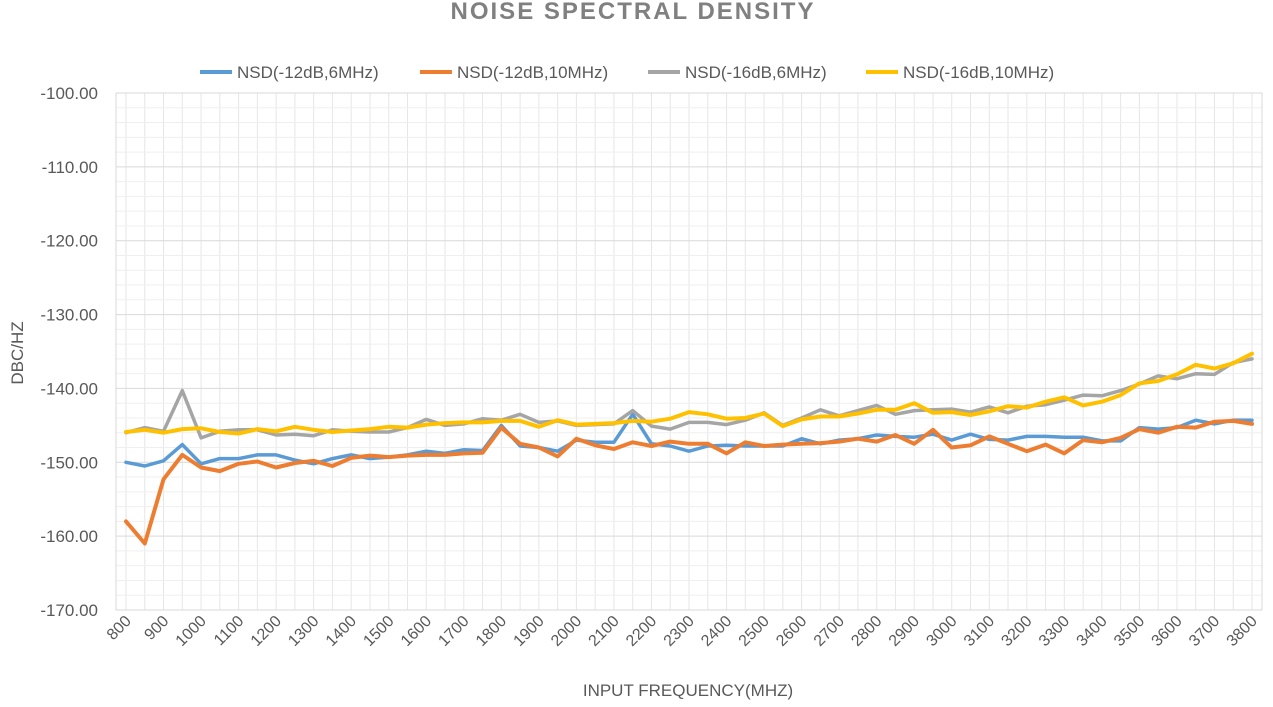 Image resolution: width=1273 pixels, height=707 pixels. What do you see at coordinates (791, 631) in the screenshot?
I see `x-tick-label: 2600` at bounding box center [791, 631].